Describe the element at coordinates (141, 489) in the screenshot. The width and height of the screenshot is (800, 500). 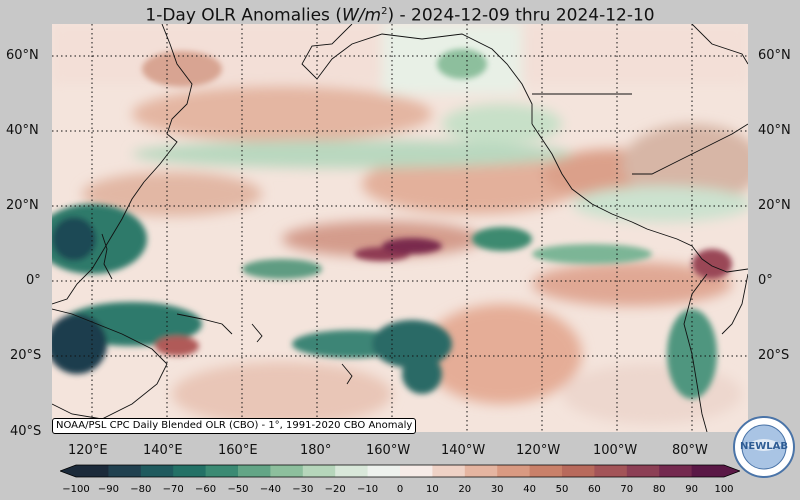
I see `colorbar-tick-label: −80` at that location.